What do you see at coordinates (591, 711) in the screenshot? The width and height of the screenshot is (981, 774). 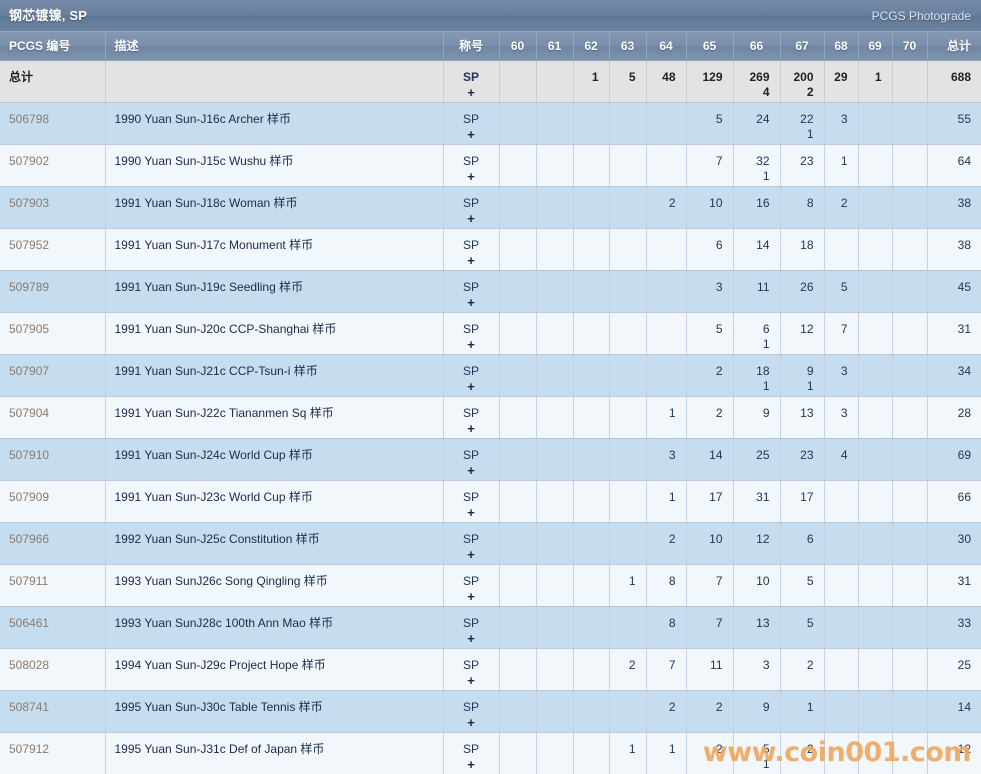 I see `grade-g62-cell` at bounding box center [591, 711].